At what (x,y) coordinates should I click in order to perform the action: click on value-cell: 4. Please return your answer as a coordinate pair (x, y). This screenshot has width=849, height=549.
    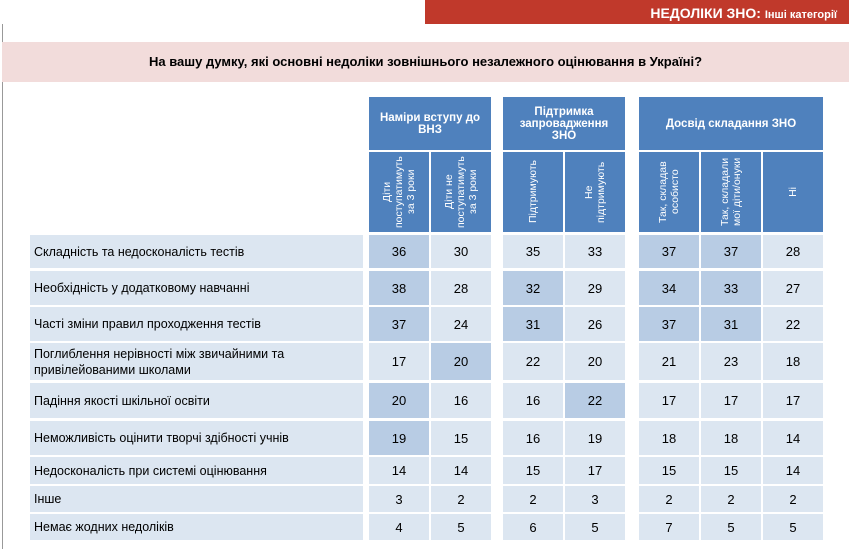
    Looking at the image, I should click on (399, 527).